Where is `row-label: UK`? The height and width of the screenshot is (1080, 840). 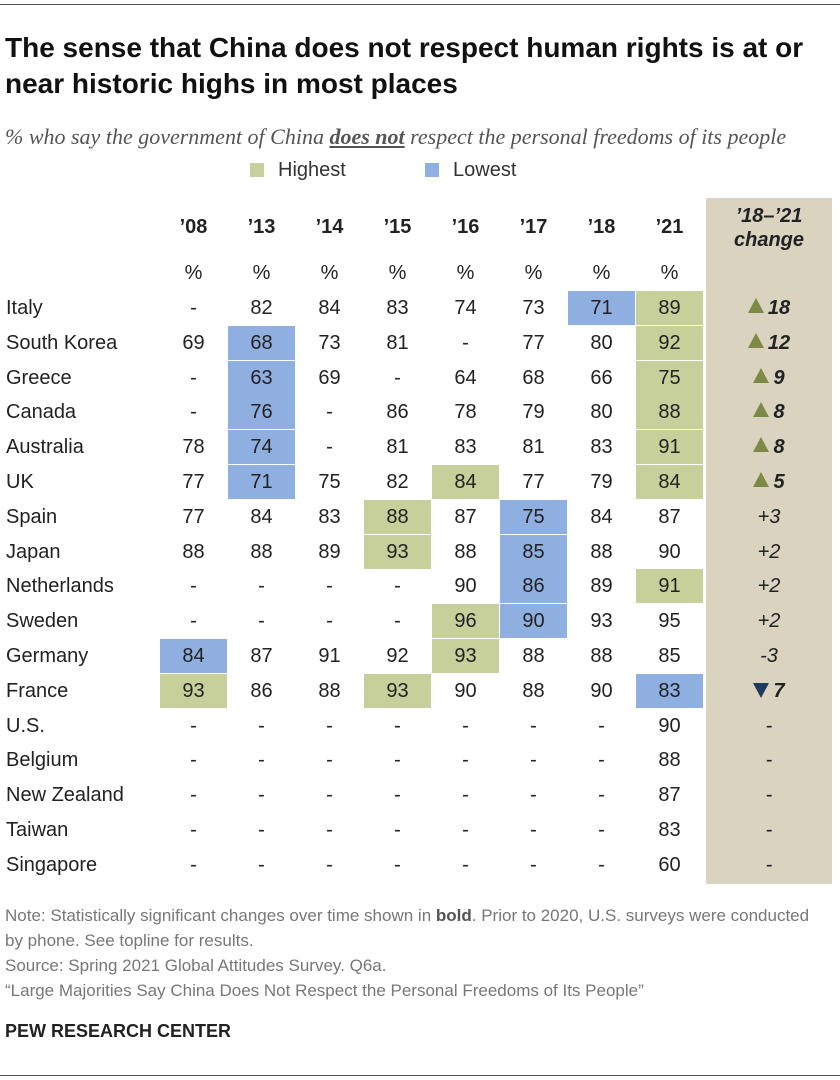
row-label: UK is located at coordinates (20, 482).